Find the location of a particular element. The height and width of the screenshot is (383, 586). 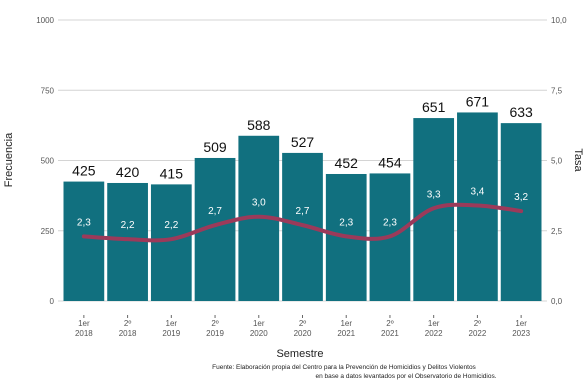

bar-value-label: 509 is located at coordinates (215, 147).